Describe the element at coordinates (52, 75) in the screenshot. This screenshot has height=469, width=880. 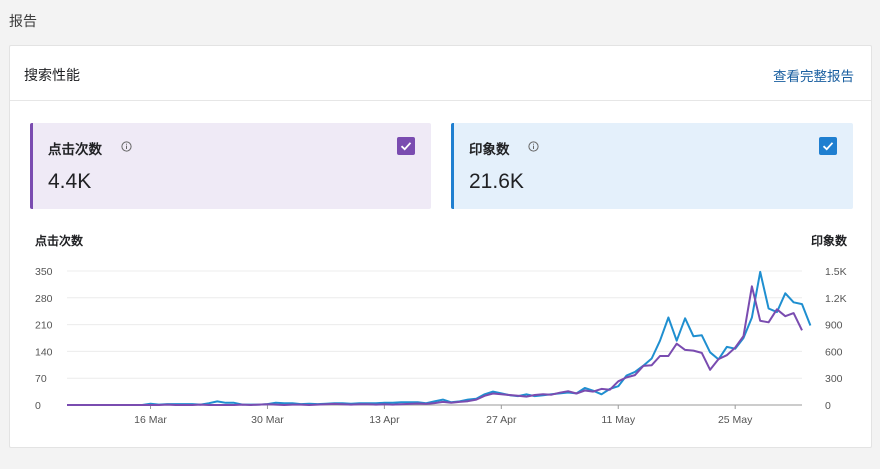
I see `card-title: 搜索性能` at that location.